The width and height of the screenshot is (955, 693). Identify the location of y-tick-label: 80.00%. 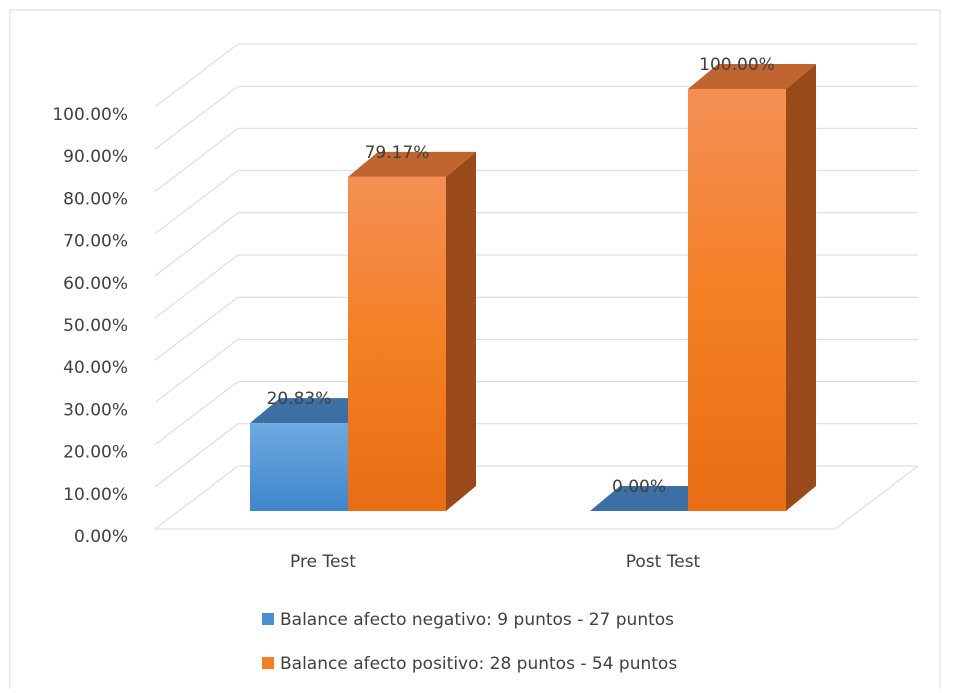
(95, 199).